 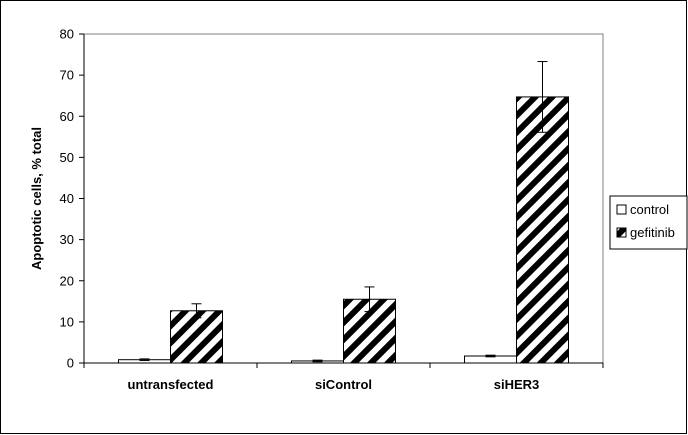 I want to click on y-tick-label: 80, so click(x=67, y=34).